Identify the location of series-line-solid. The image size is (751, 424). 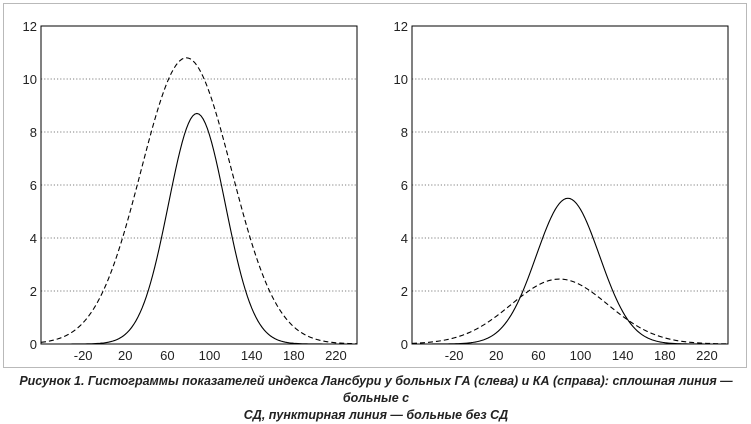
(570, 271).